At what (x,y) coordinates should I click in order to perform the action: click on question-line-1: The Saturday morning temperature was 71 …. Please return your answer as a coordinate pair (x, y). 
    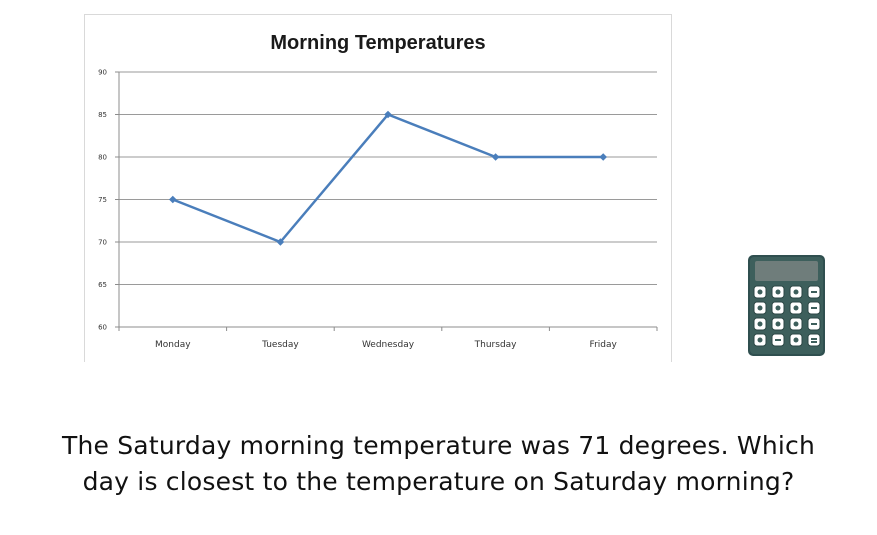
    Looking at the image, I should click on (438, 445).